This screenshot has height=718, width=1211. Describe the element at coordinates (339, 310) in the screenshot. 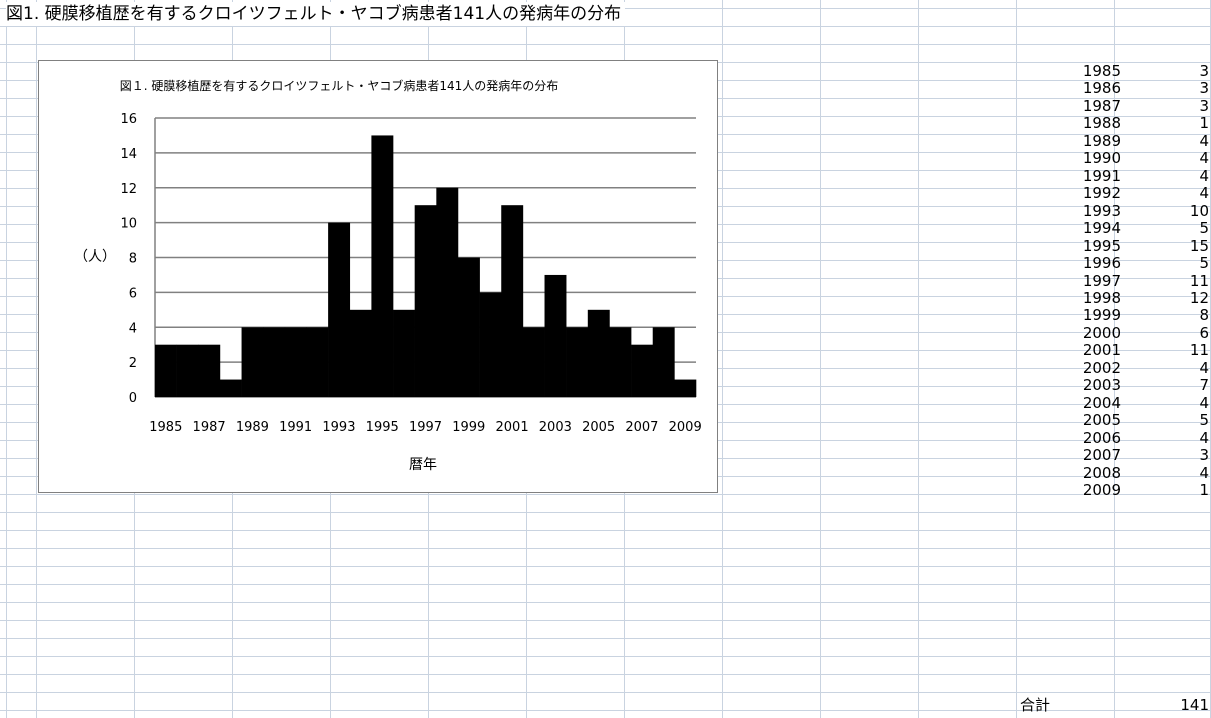

I see `bar-1993` at that location.